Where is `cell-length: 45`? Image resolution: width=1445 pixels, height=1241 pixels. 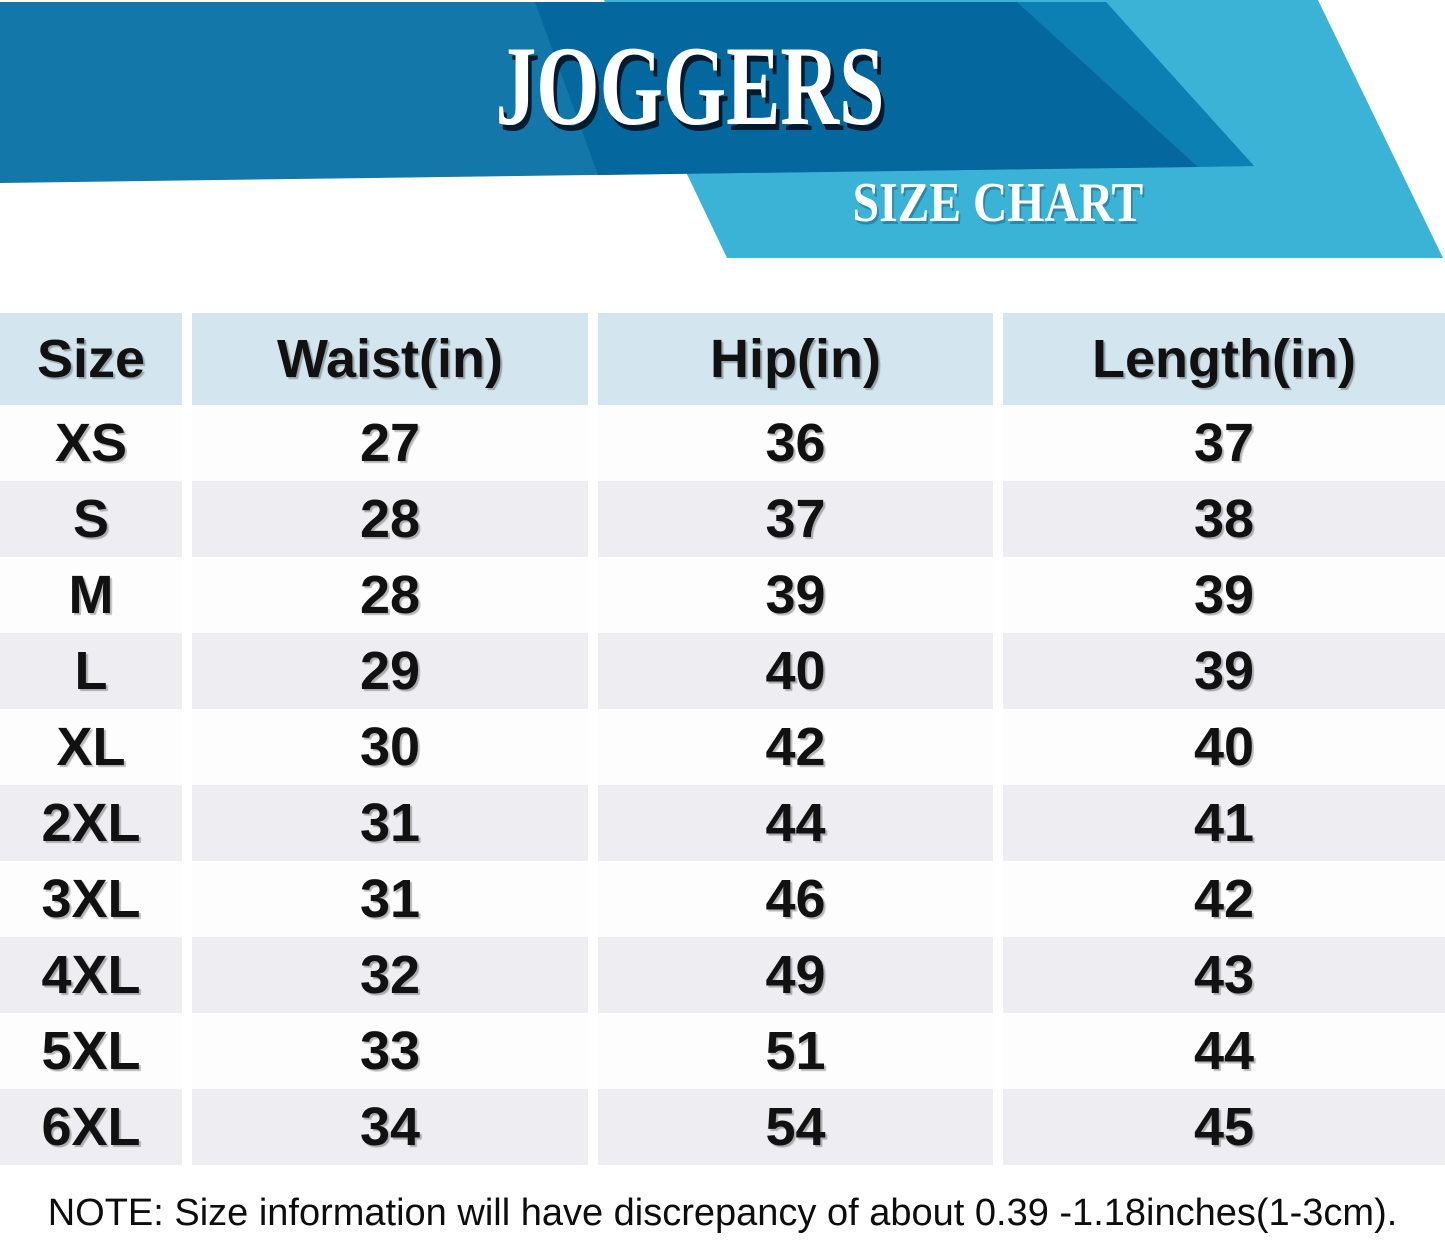 cell-length: 45 is located at coordinates (1224, 1127).